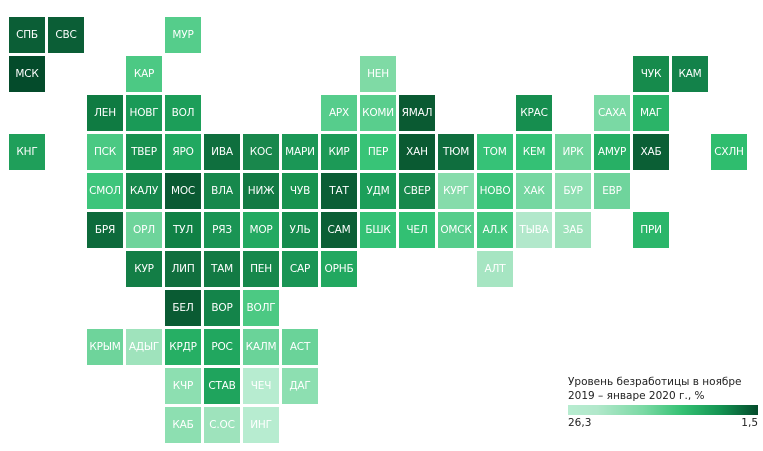 The height and width of the screenshot is (451, 763). I want to click on region-tile: С.ОС, so click(222, 425).